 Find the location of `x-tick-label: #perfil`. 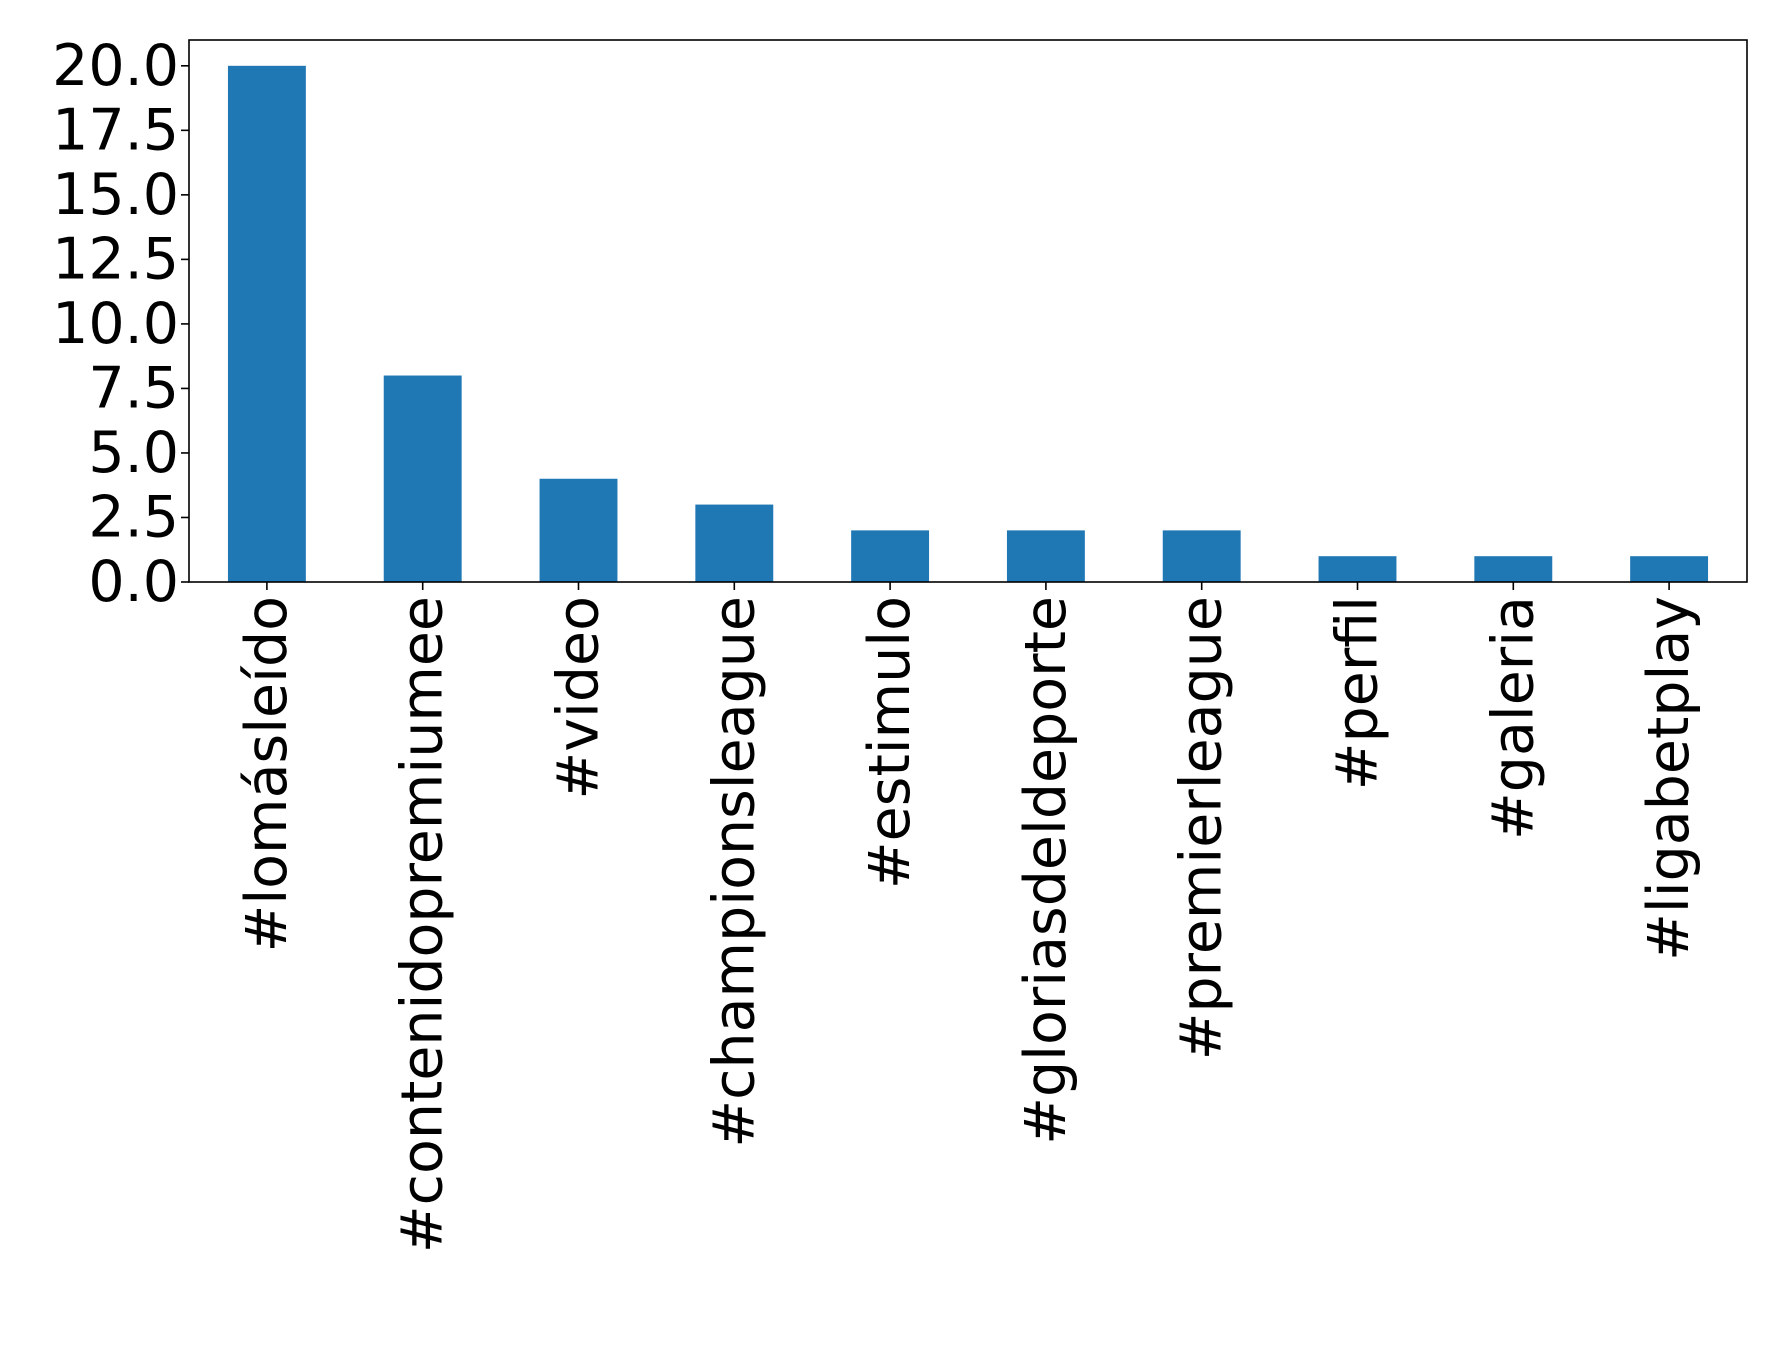

x-tick-label: #perfil is located at coordinates (1358, 693).